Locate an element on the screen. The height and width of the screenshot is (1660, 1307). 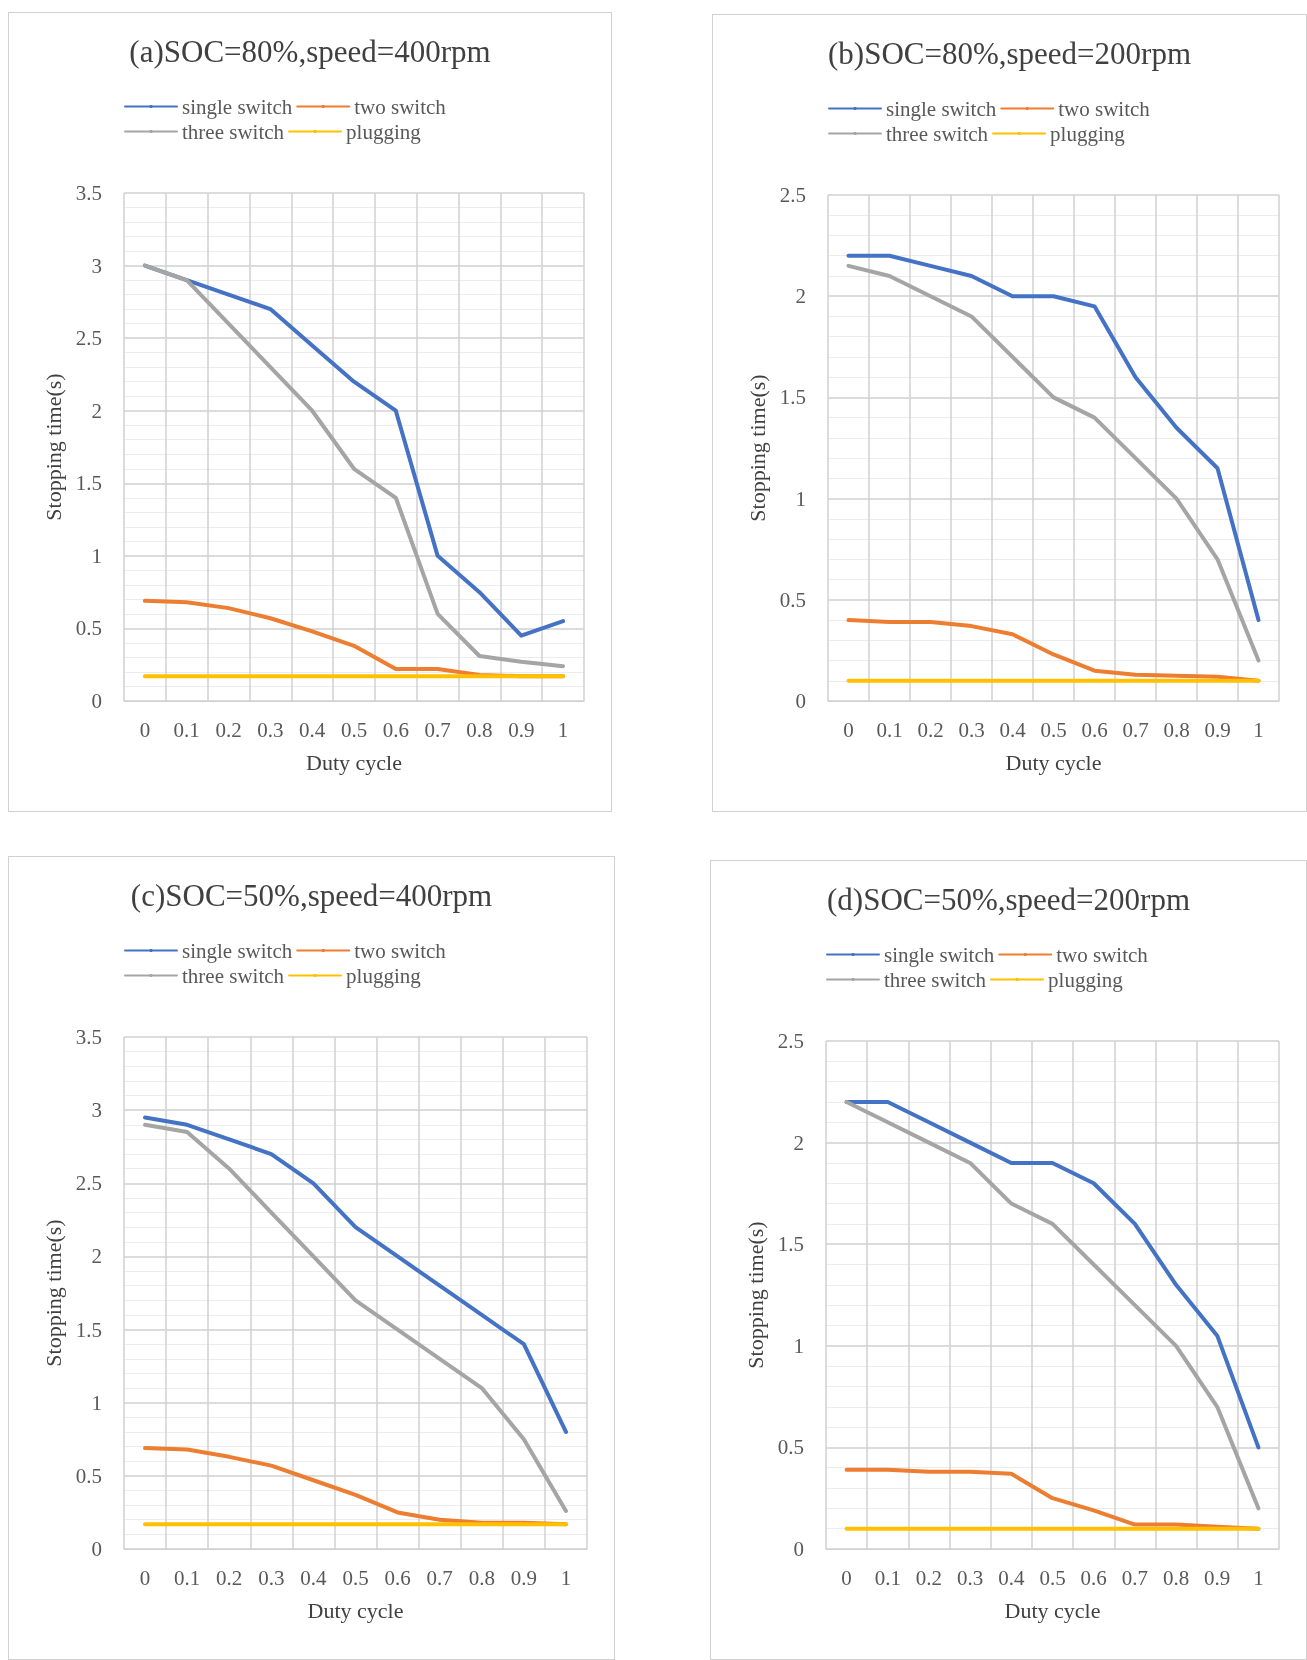
chart-title: (d)SOC=50%,speed=200rpm is located at coordinates (1008, 899).